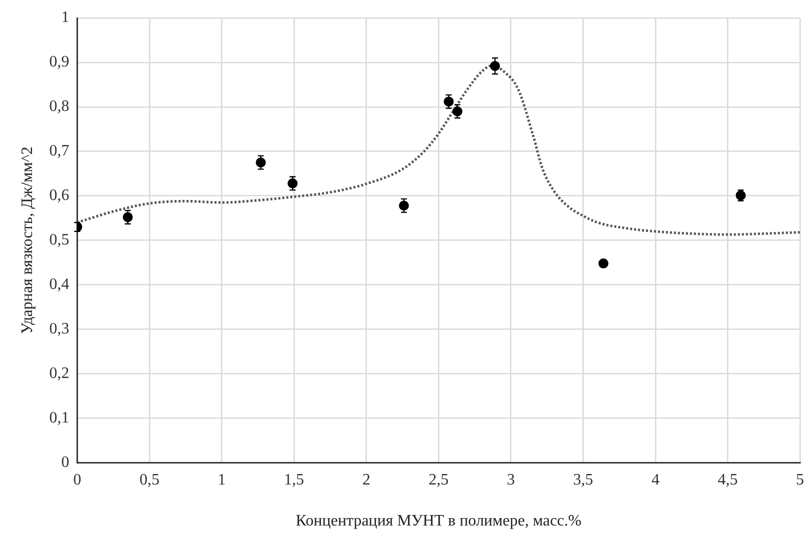 Image resolution: width=812 pixels, height=539 pixels. Describe the element at coordinates (439, 521) in the screenshot. I see `x-axis-title: Концентрация МУНТ в полимере, масс.%` at that location.